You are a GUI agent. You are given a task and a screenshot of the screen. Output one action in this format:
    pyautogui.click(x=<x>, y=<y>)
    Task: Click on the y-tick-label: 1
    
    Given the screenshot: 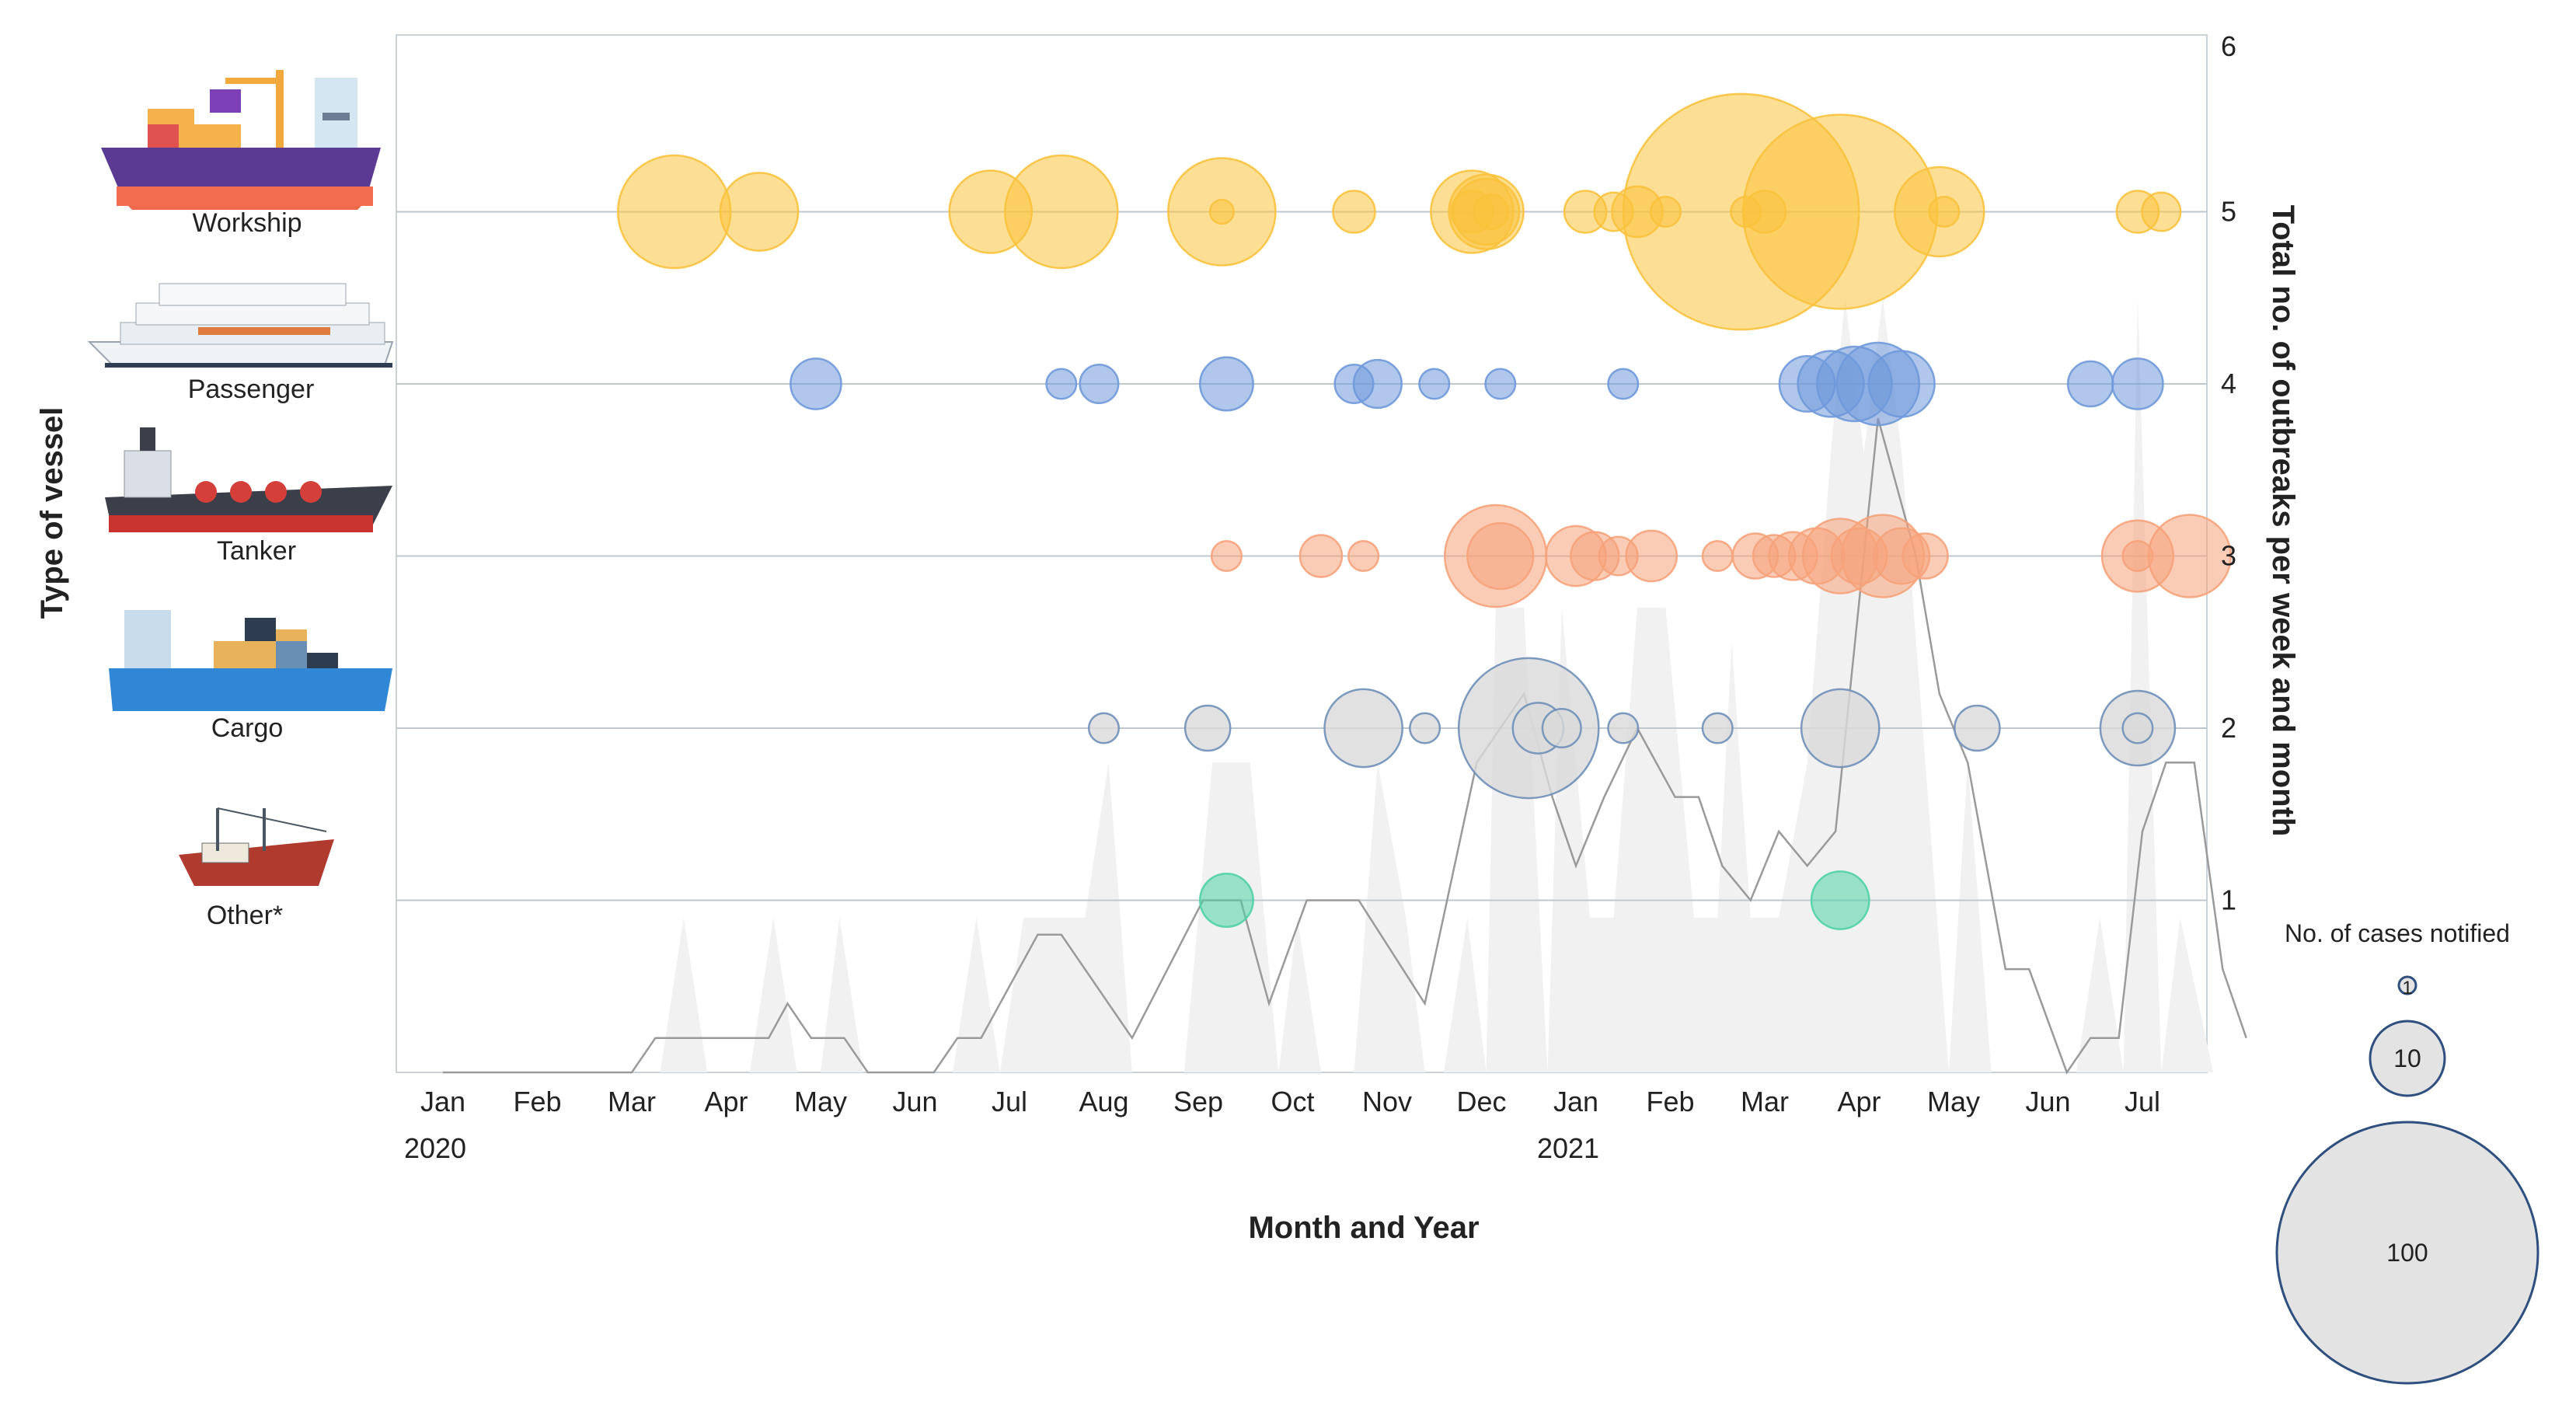 What is the action you would take?
    pyautogui.click(x=2228, y=900)
    